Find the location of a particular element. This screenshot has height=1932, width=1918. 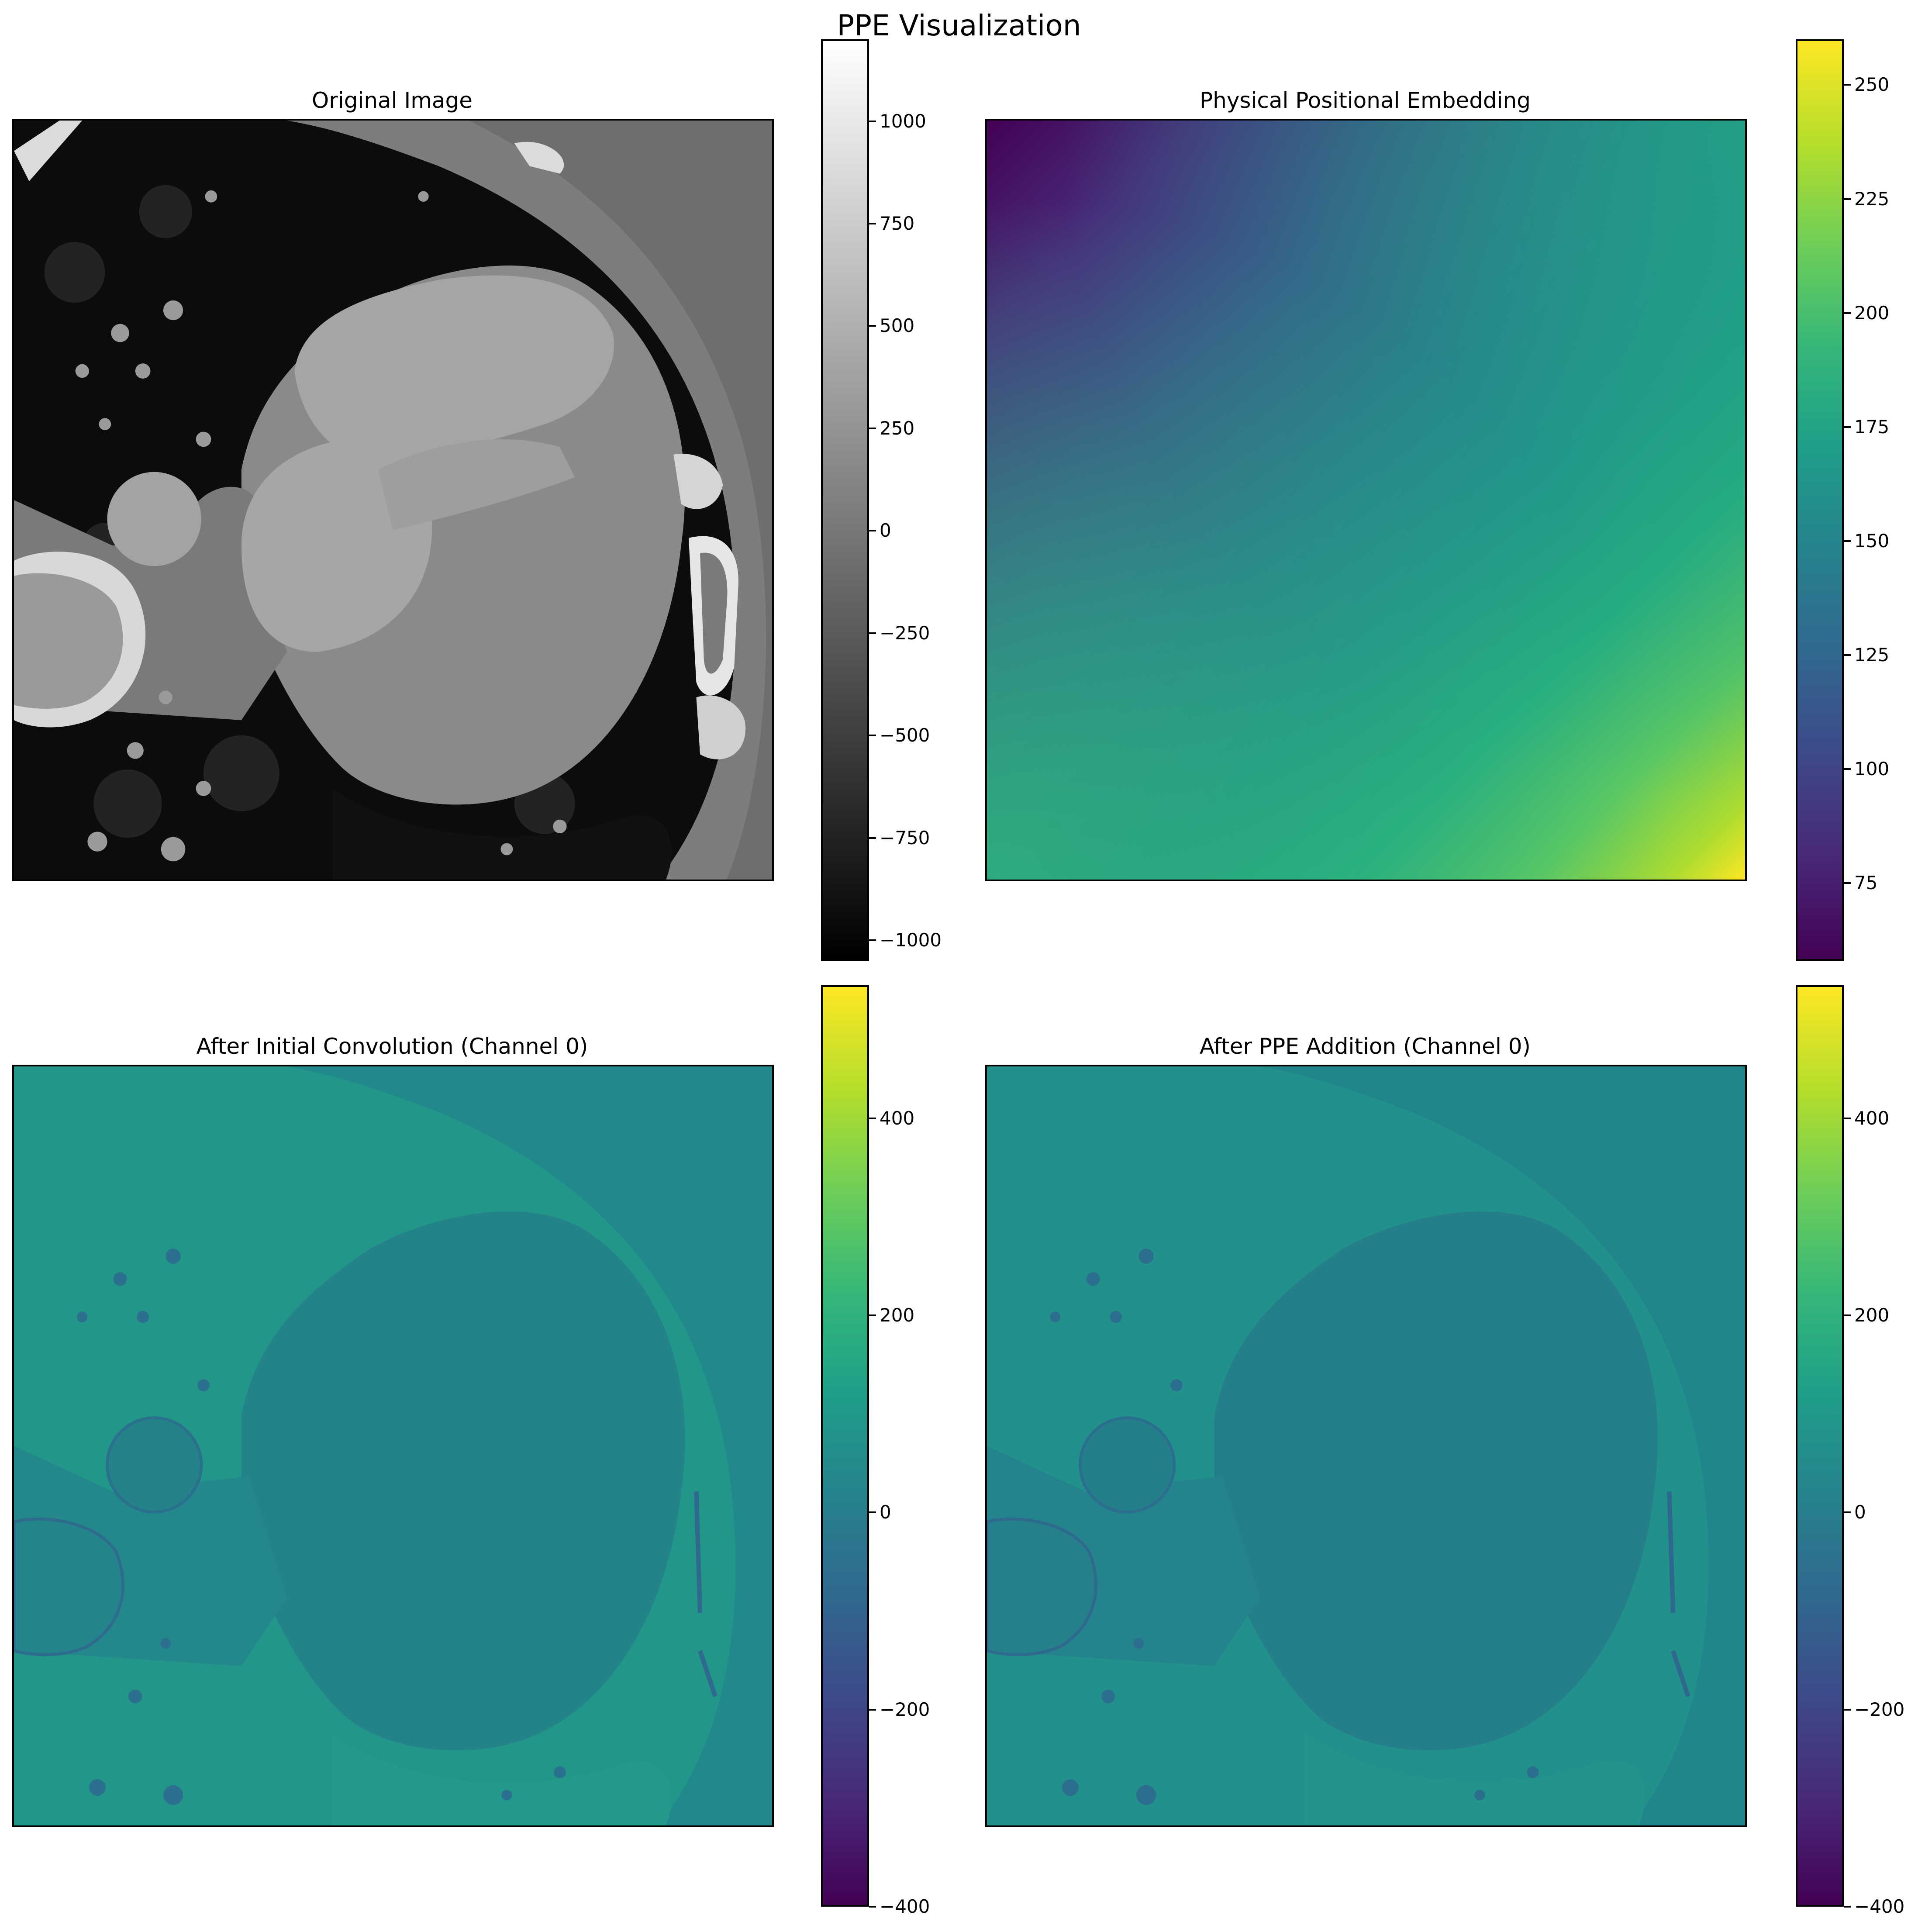

colorbar-tick-label-ppe: 200 is located at coordinates (1872, 313).